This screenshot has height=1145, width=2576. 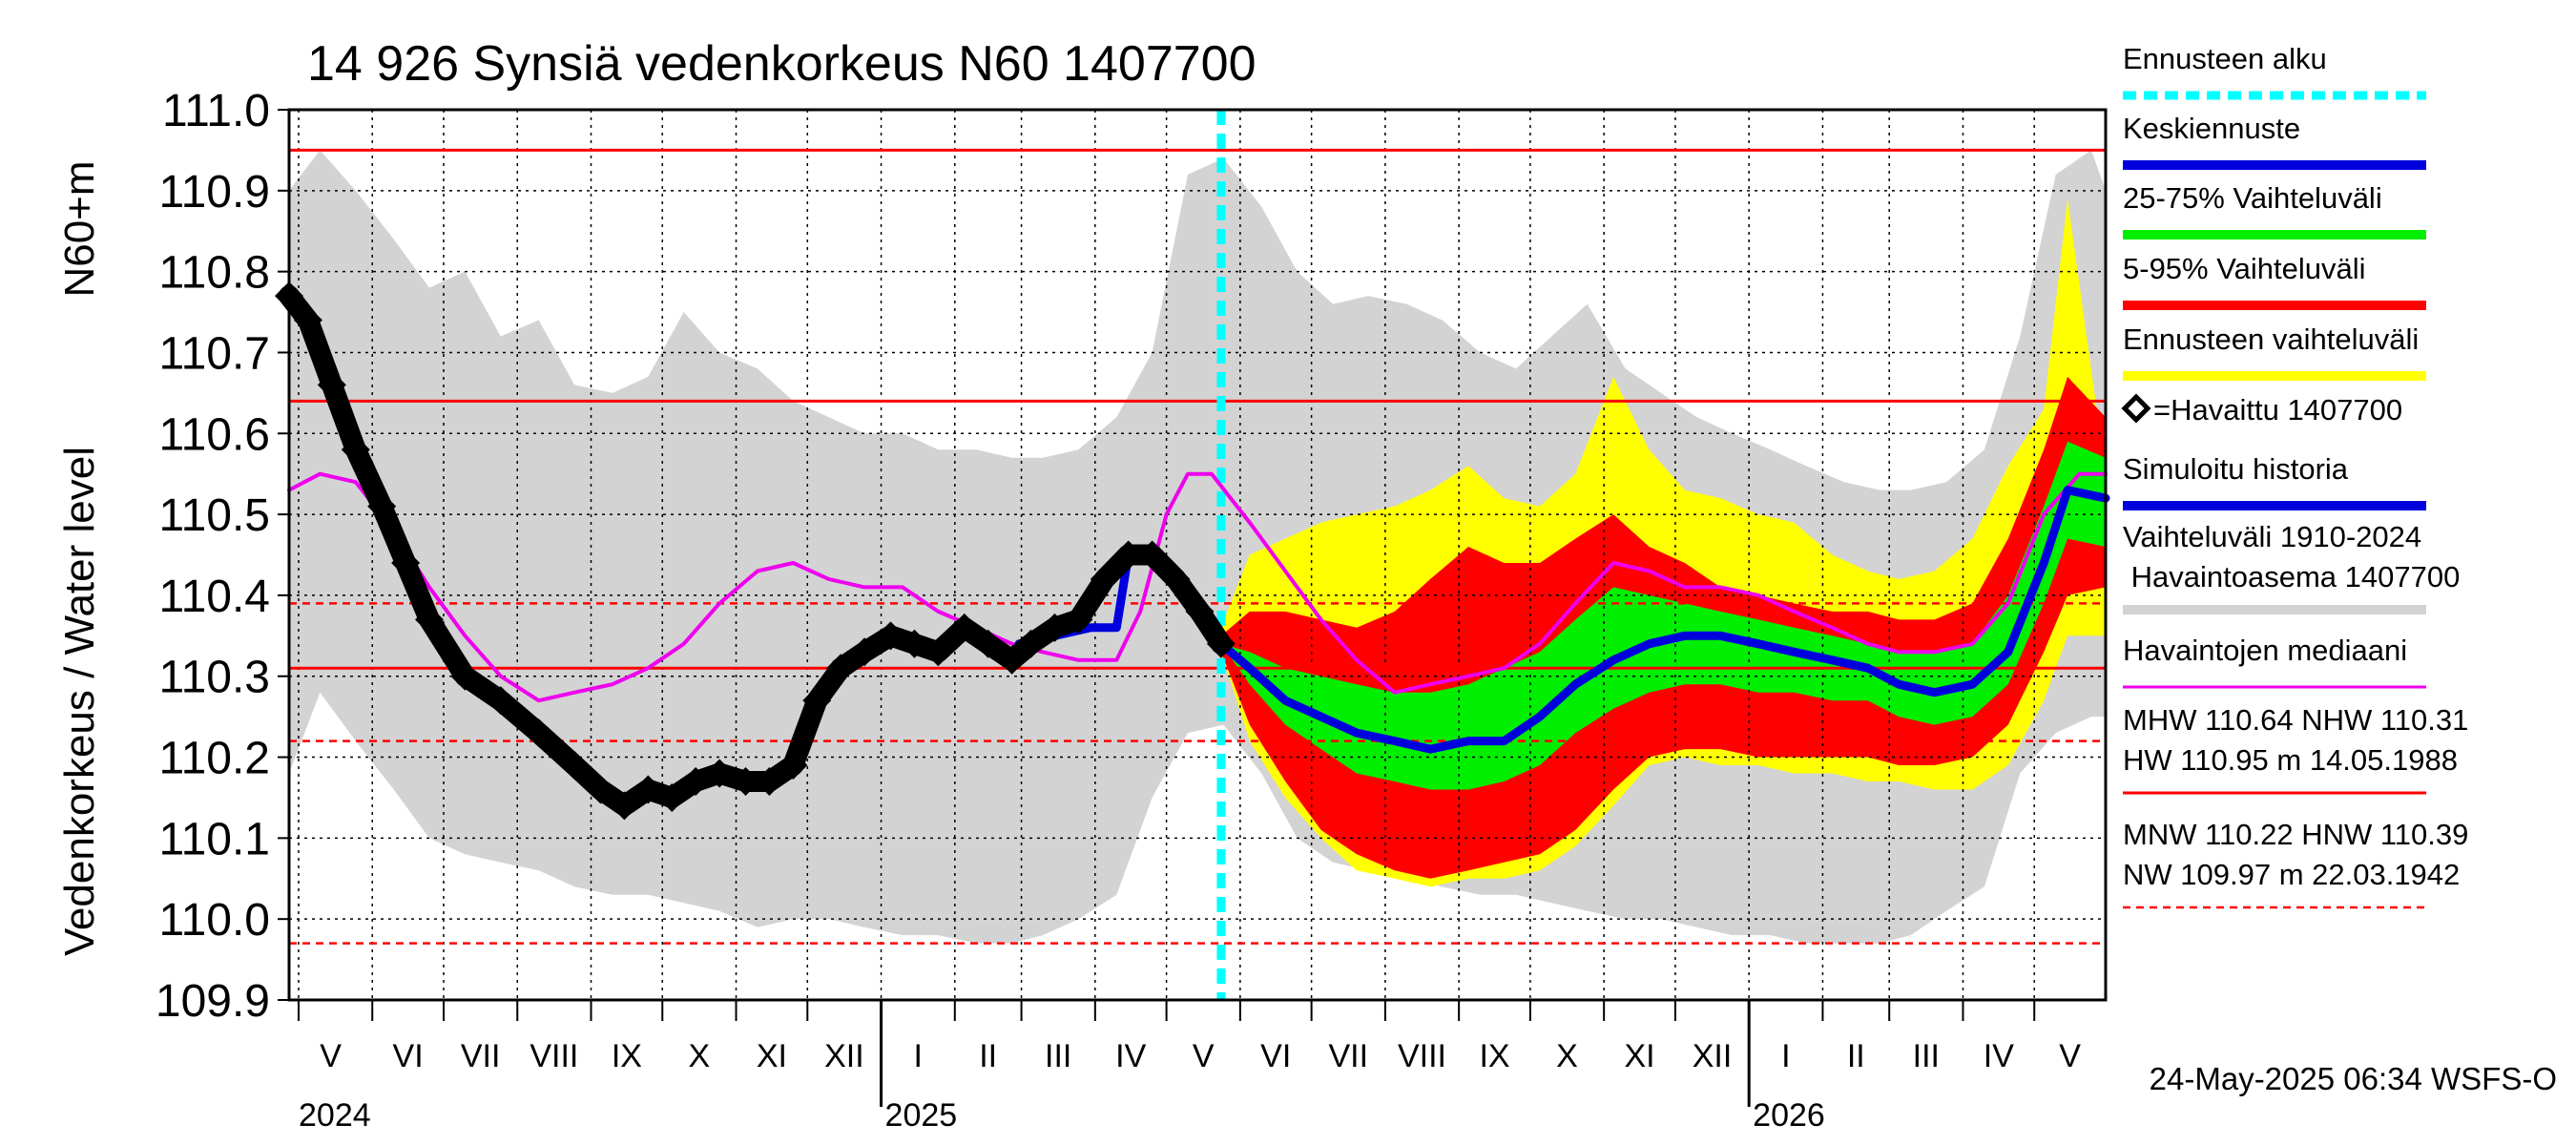 I want to click on series-median-line, so click(x=1197, y=587).